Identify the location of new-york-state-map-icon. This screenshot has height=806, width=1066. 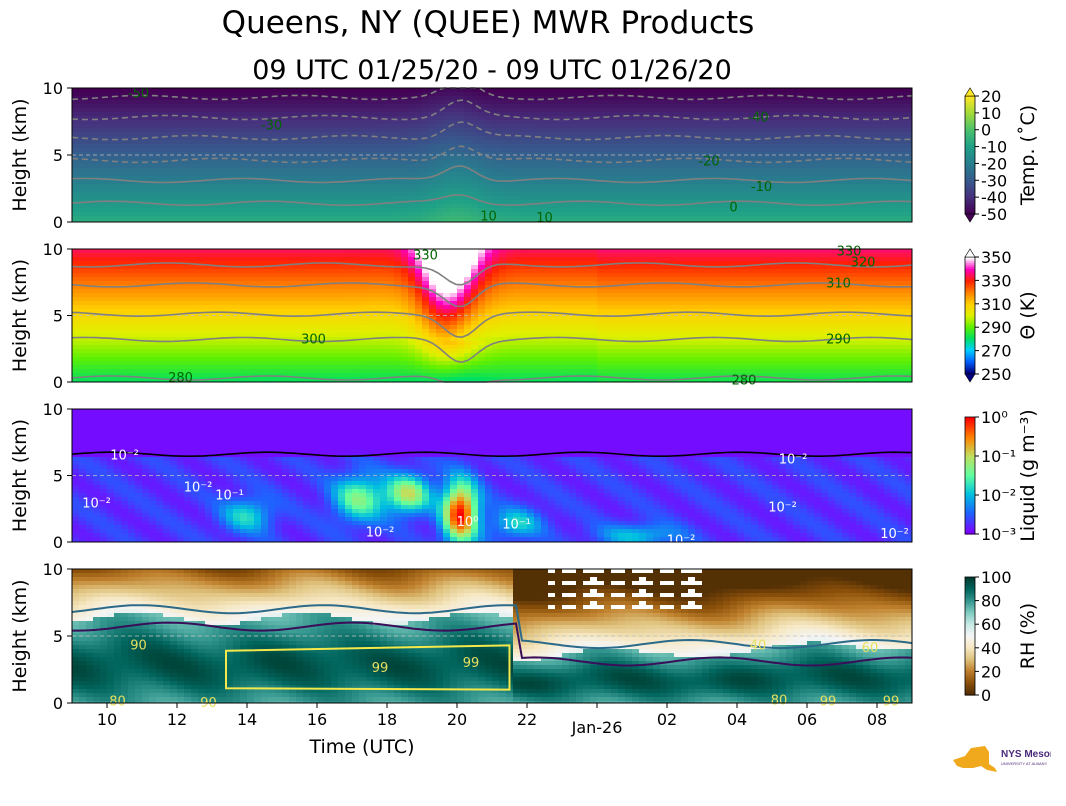
(975, 759).